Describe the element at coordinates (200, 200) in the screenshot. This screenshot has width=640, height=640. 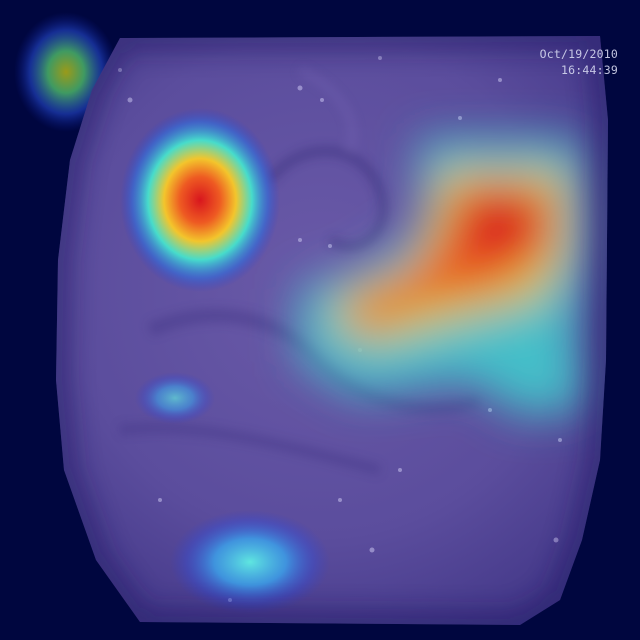
I see `heatmap-left-hotspot` at that location.